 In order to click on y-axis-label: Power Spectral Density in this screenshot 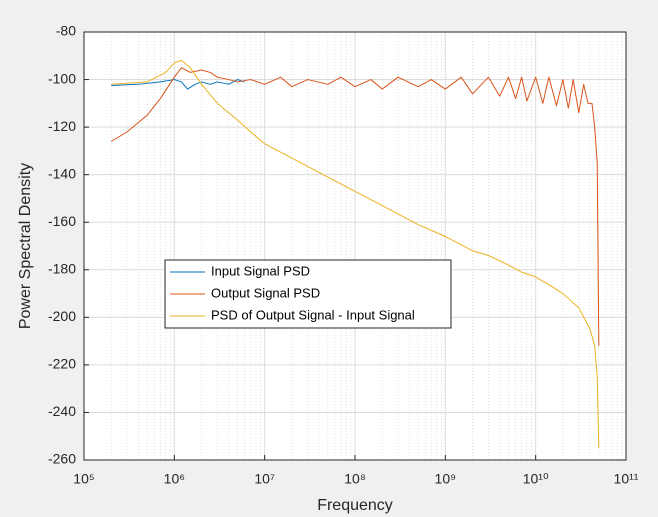, I will do `click(25, 246)`.